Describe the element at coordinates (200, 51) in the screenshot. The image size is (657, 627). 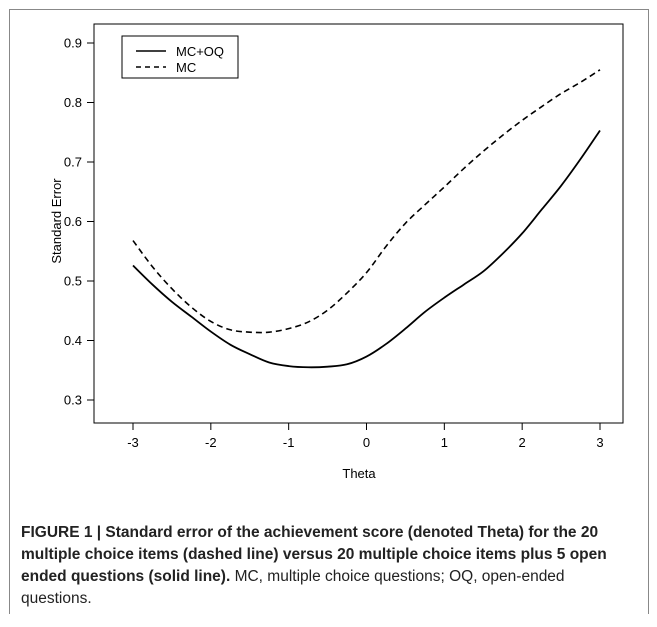
I see `legend-label-mc-oq: MC+OQ` at that location.